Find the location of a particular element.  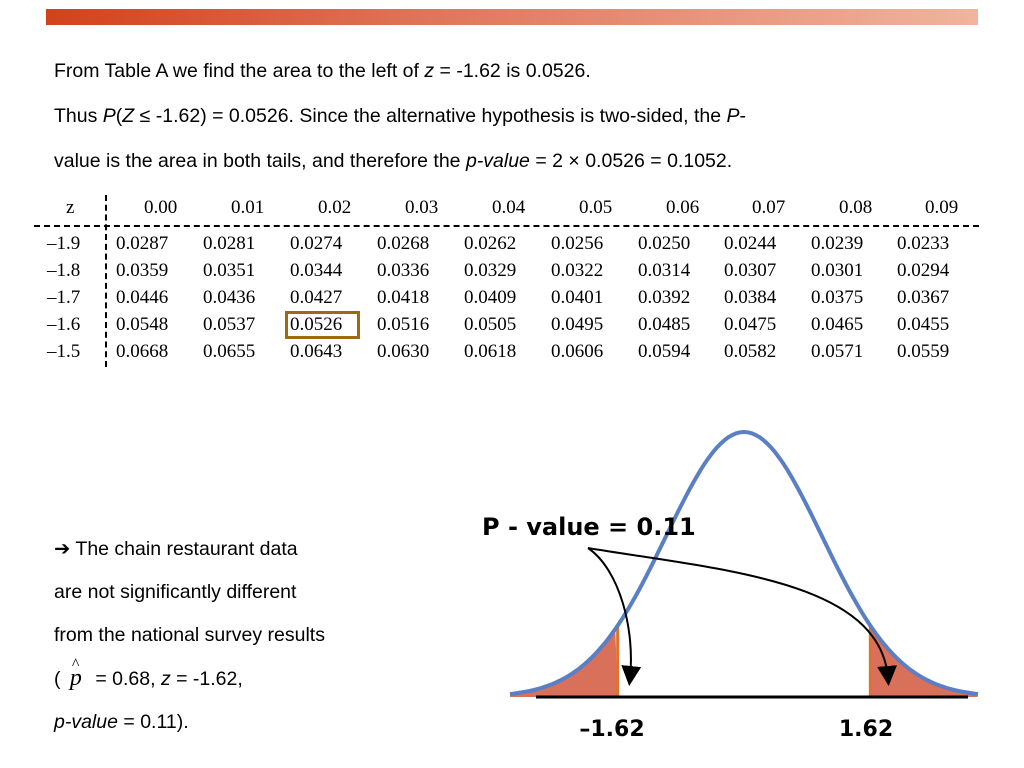

table-cell: 0.0630 is located at coordinates (403, 351).